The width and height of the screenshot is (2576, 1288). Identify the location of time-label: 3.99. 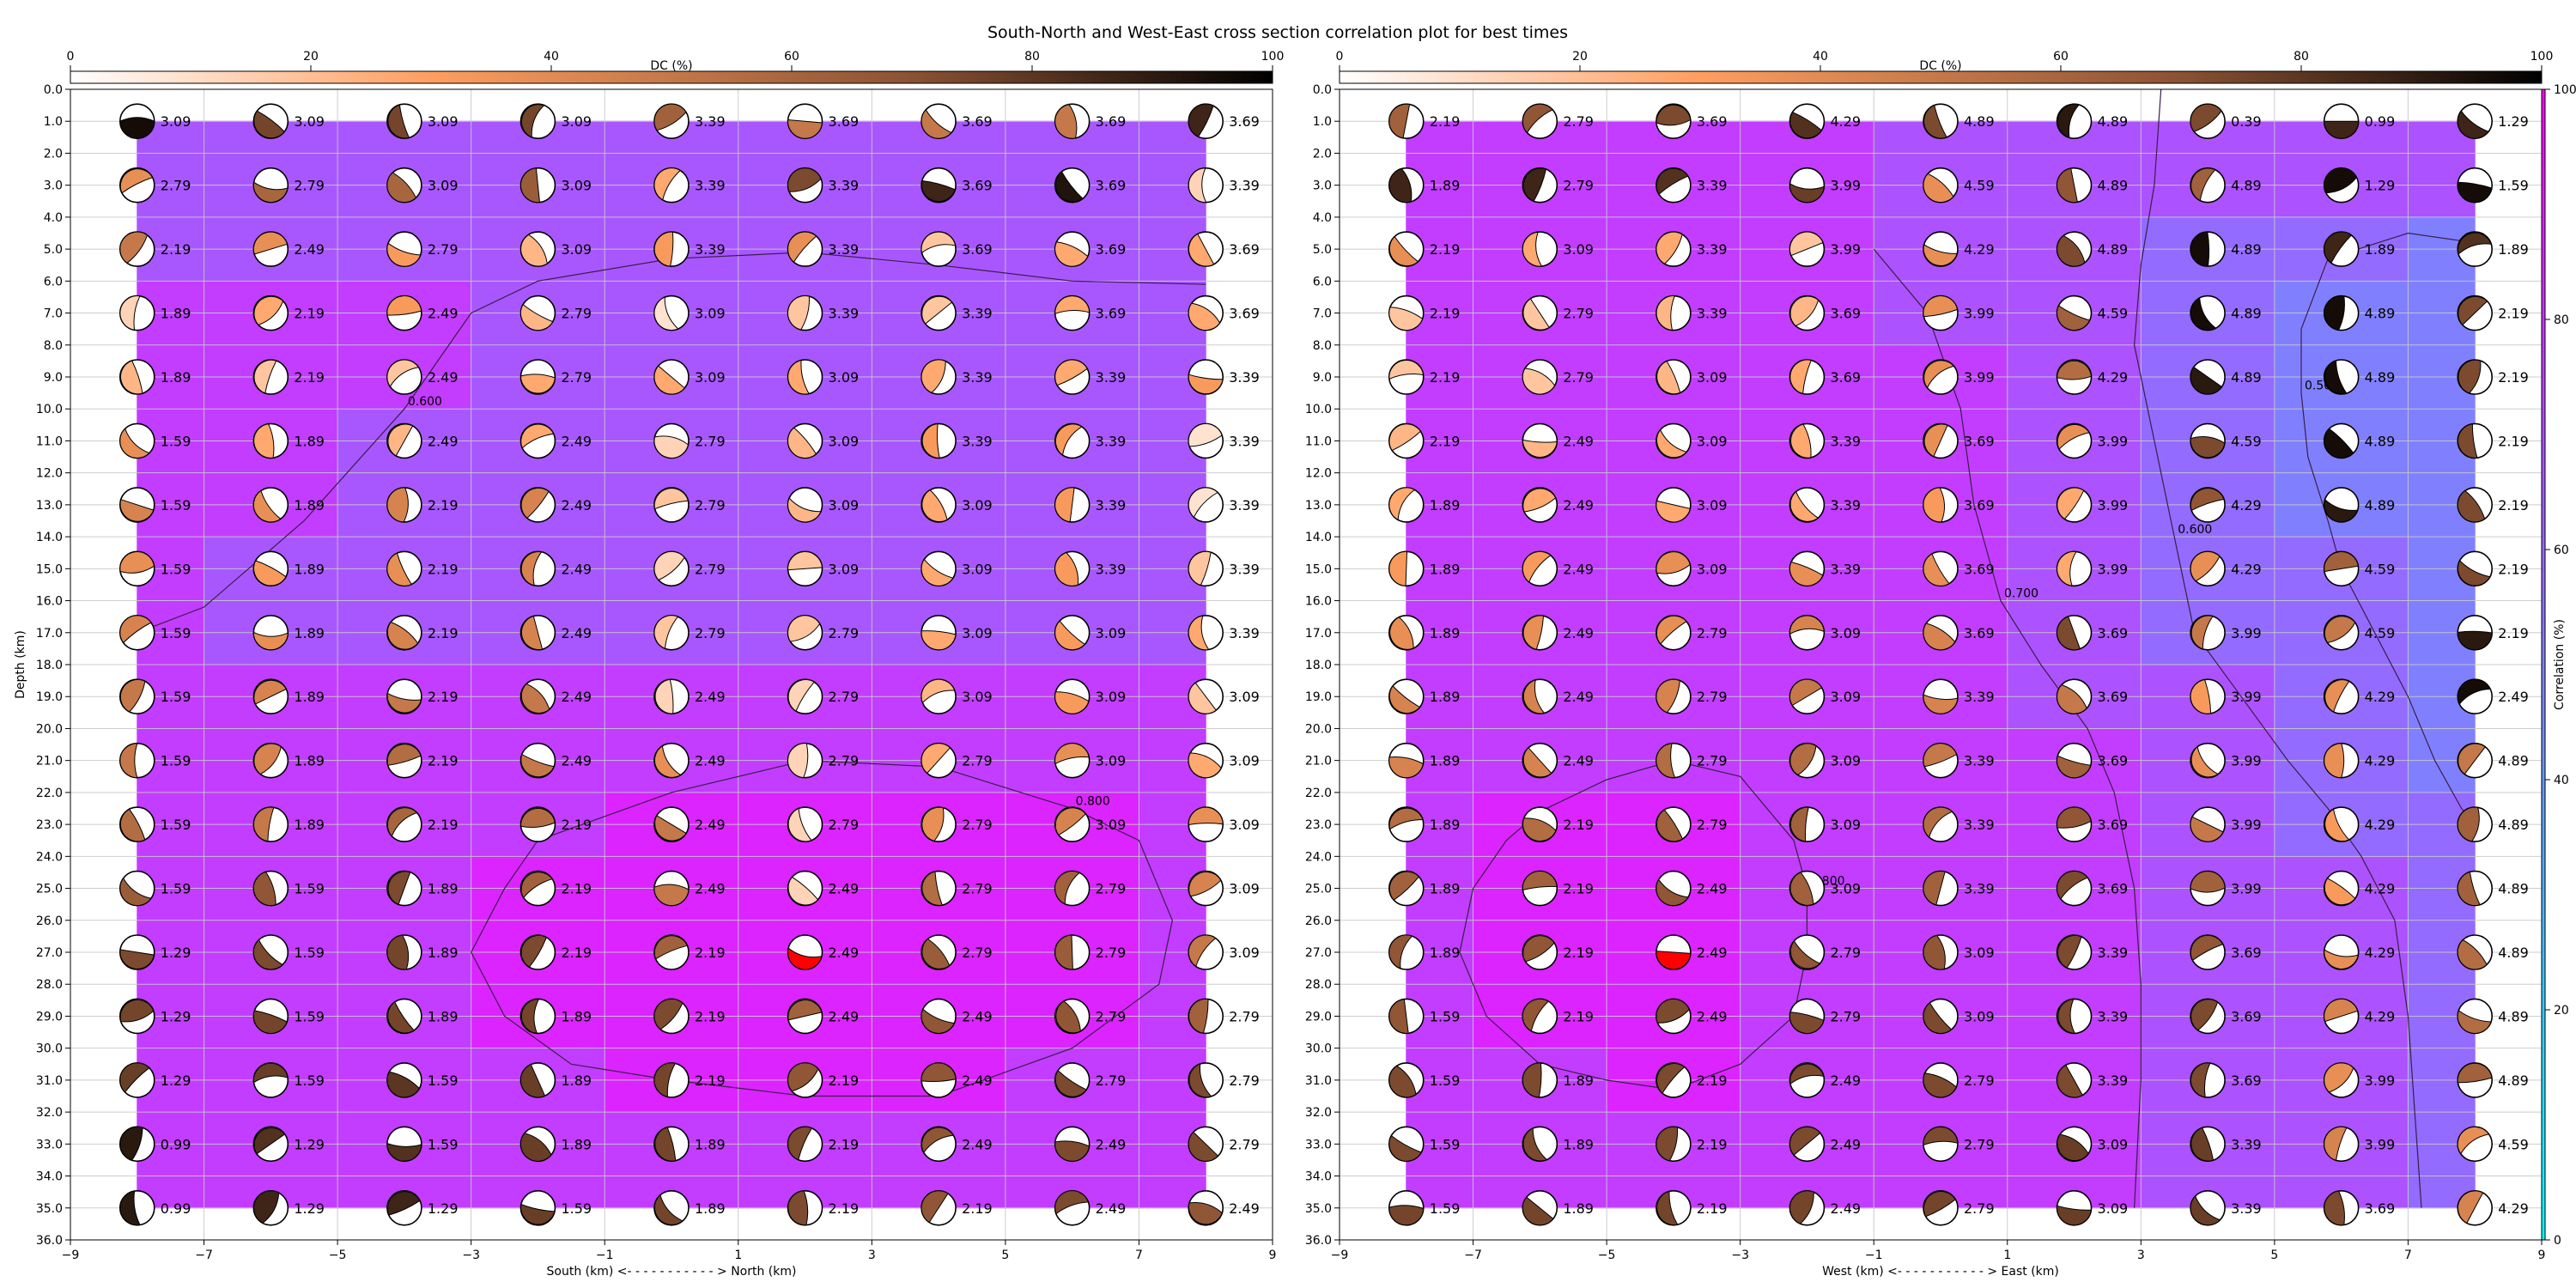
(1980, 314).